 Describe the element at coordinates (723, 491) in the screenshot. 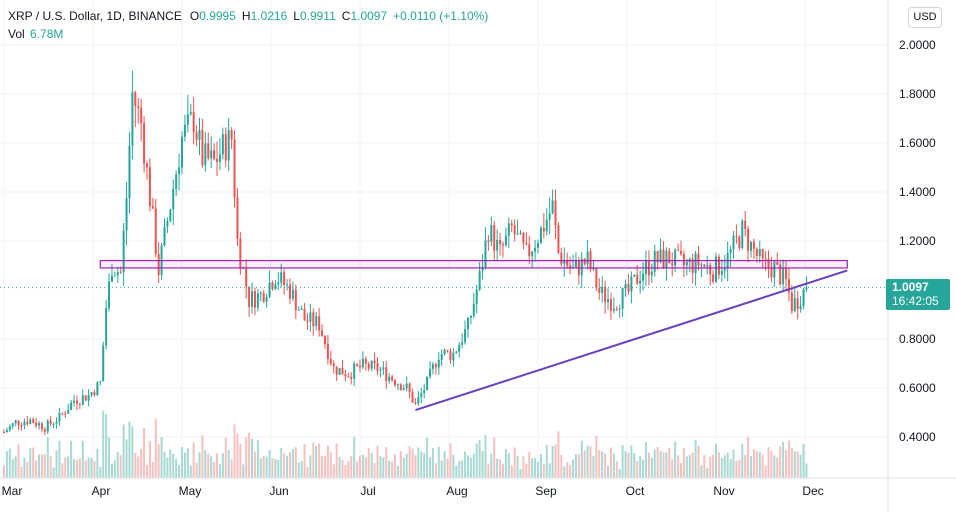

I see `x-tick-label: Nov` at that location.